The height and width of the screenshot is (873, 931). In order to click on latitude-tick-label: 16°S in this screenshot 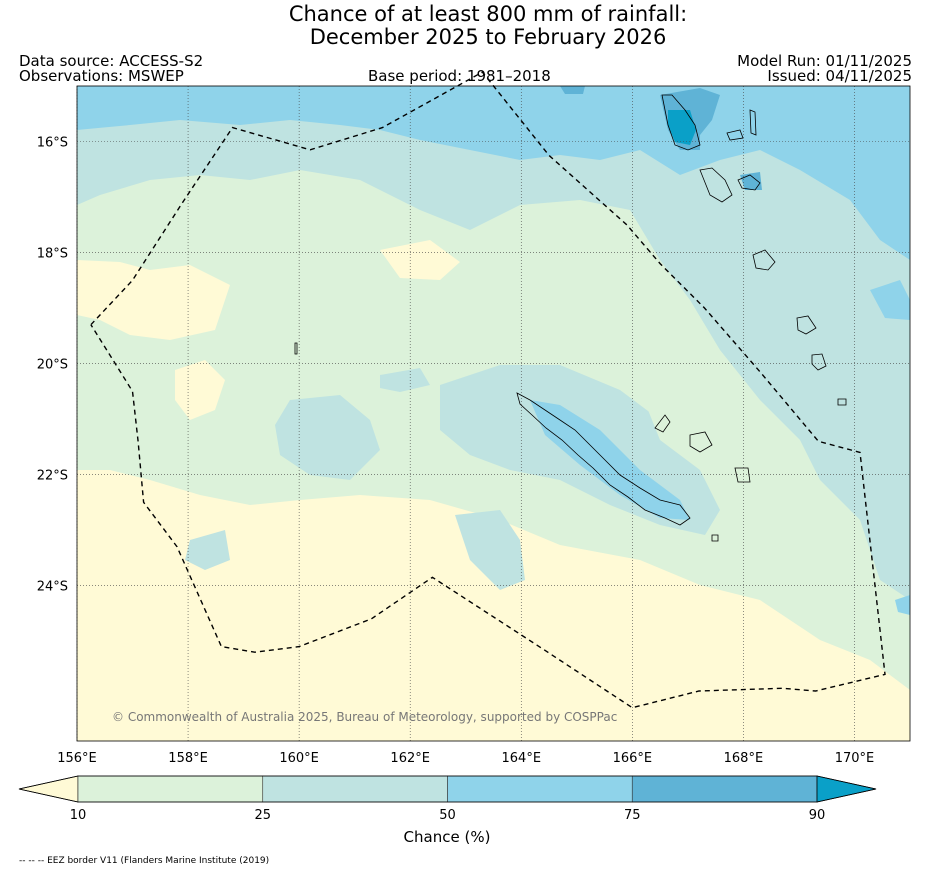, I will do `click(52, 143)`.